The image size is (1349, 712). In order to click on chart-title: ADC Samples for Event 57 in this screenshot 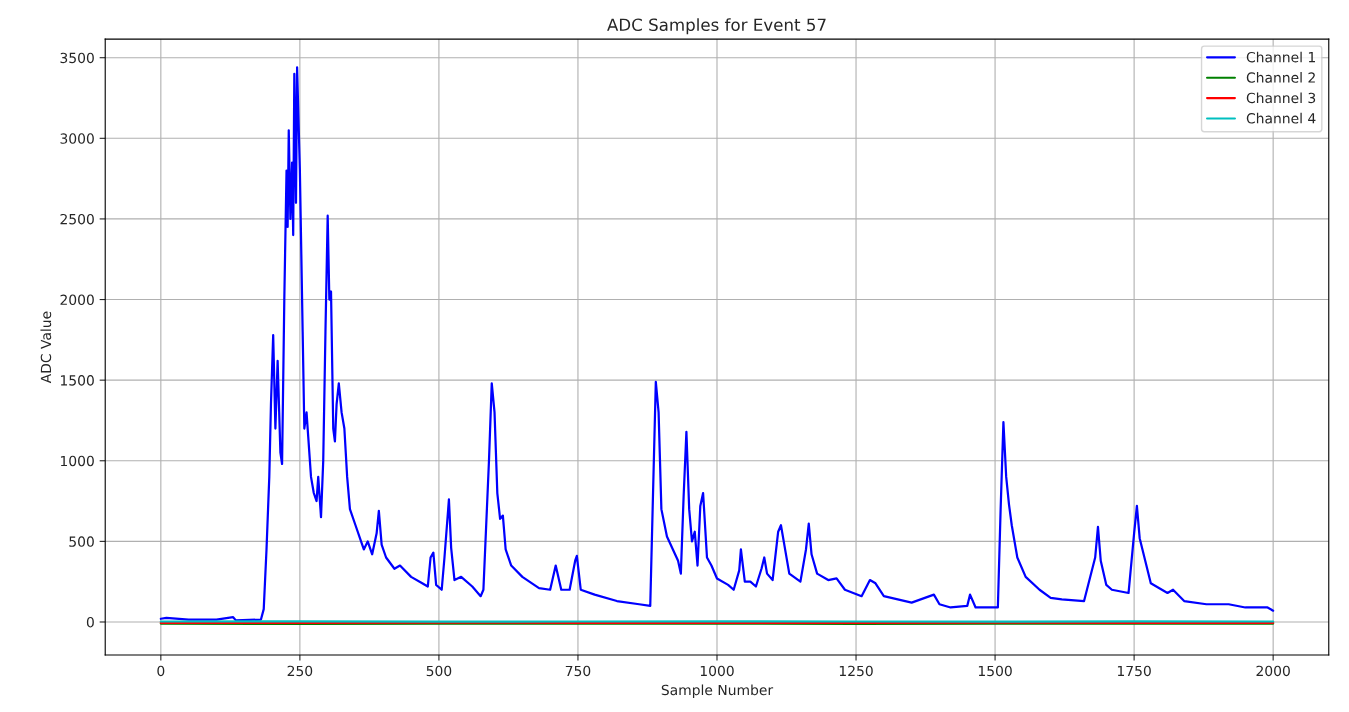, I will do `click(716, 26)`.